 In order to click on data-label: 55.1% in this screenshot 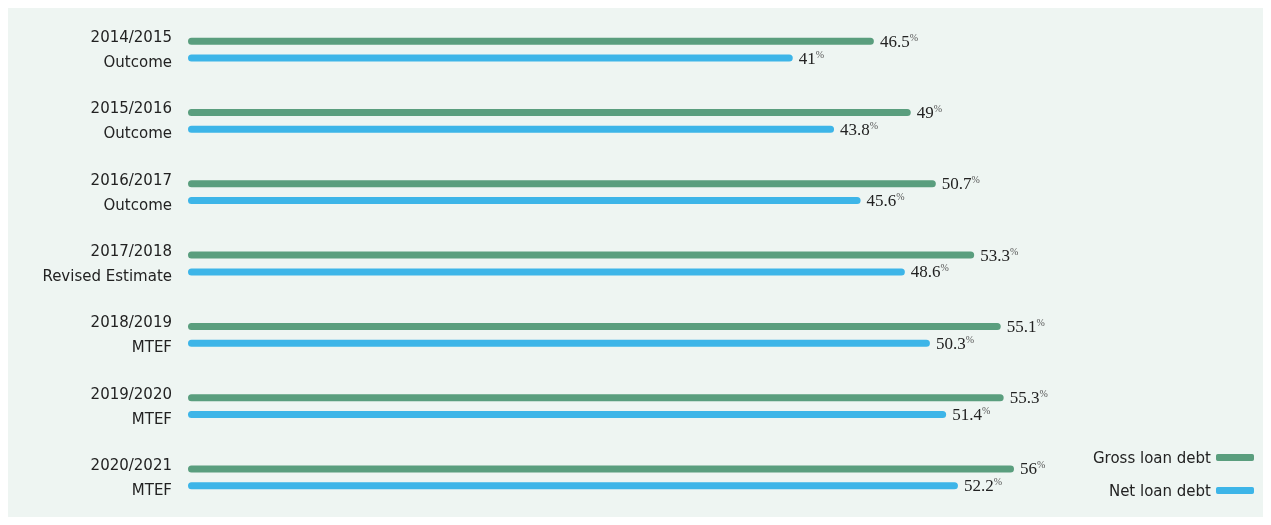, I will do `click(1025, 326)`.